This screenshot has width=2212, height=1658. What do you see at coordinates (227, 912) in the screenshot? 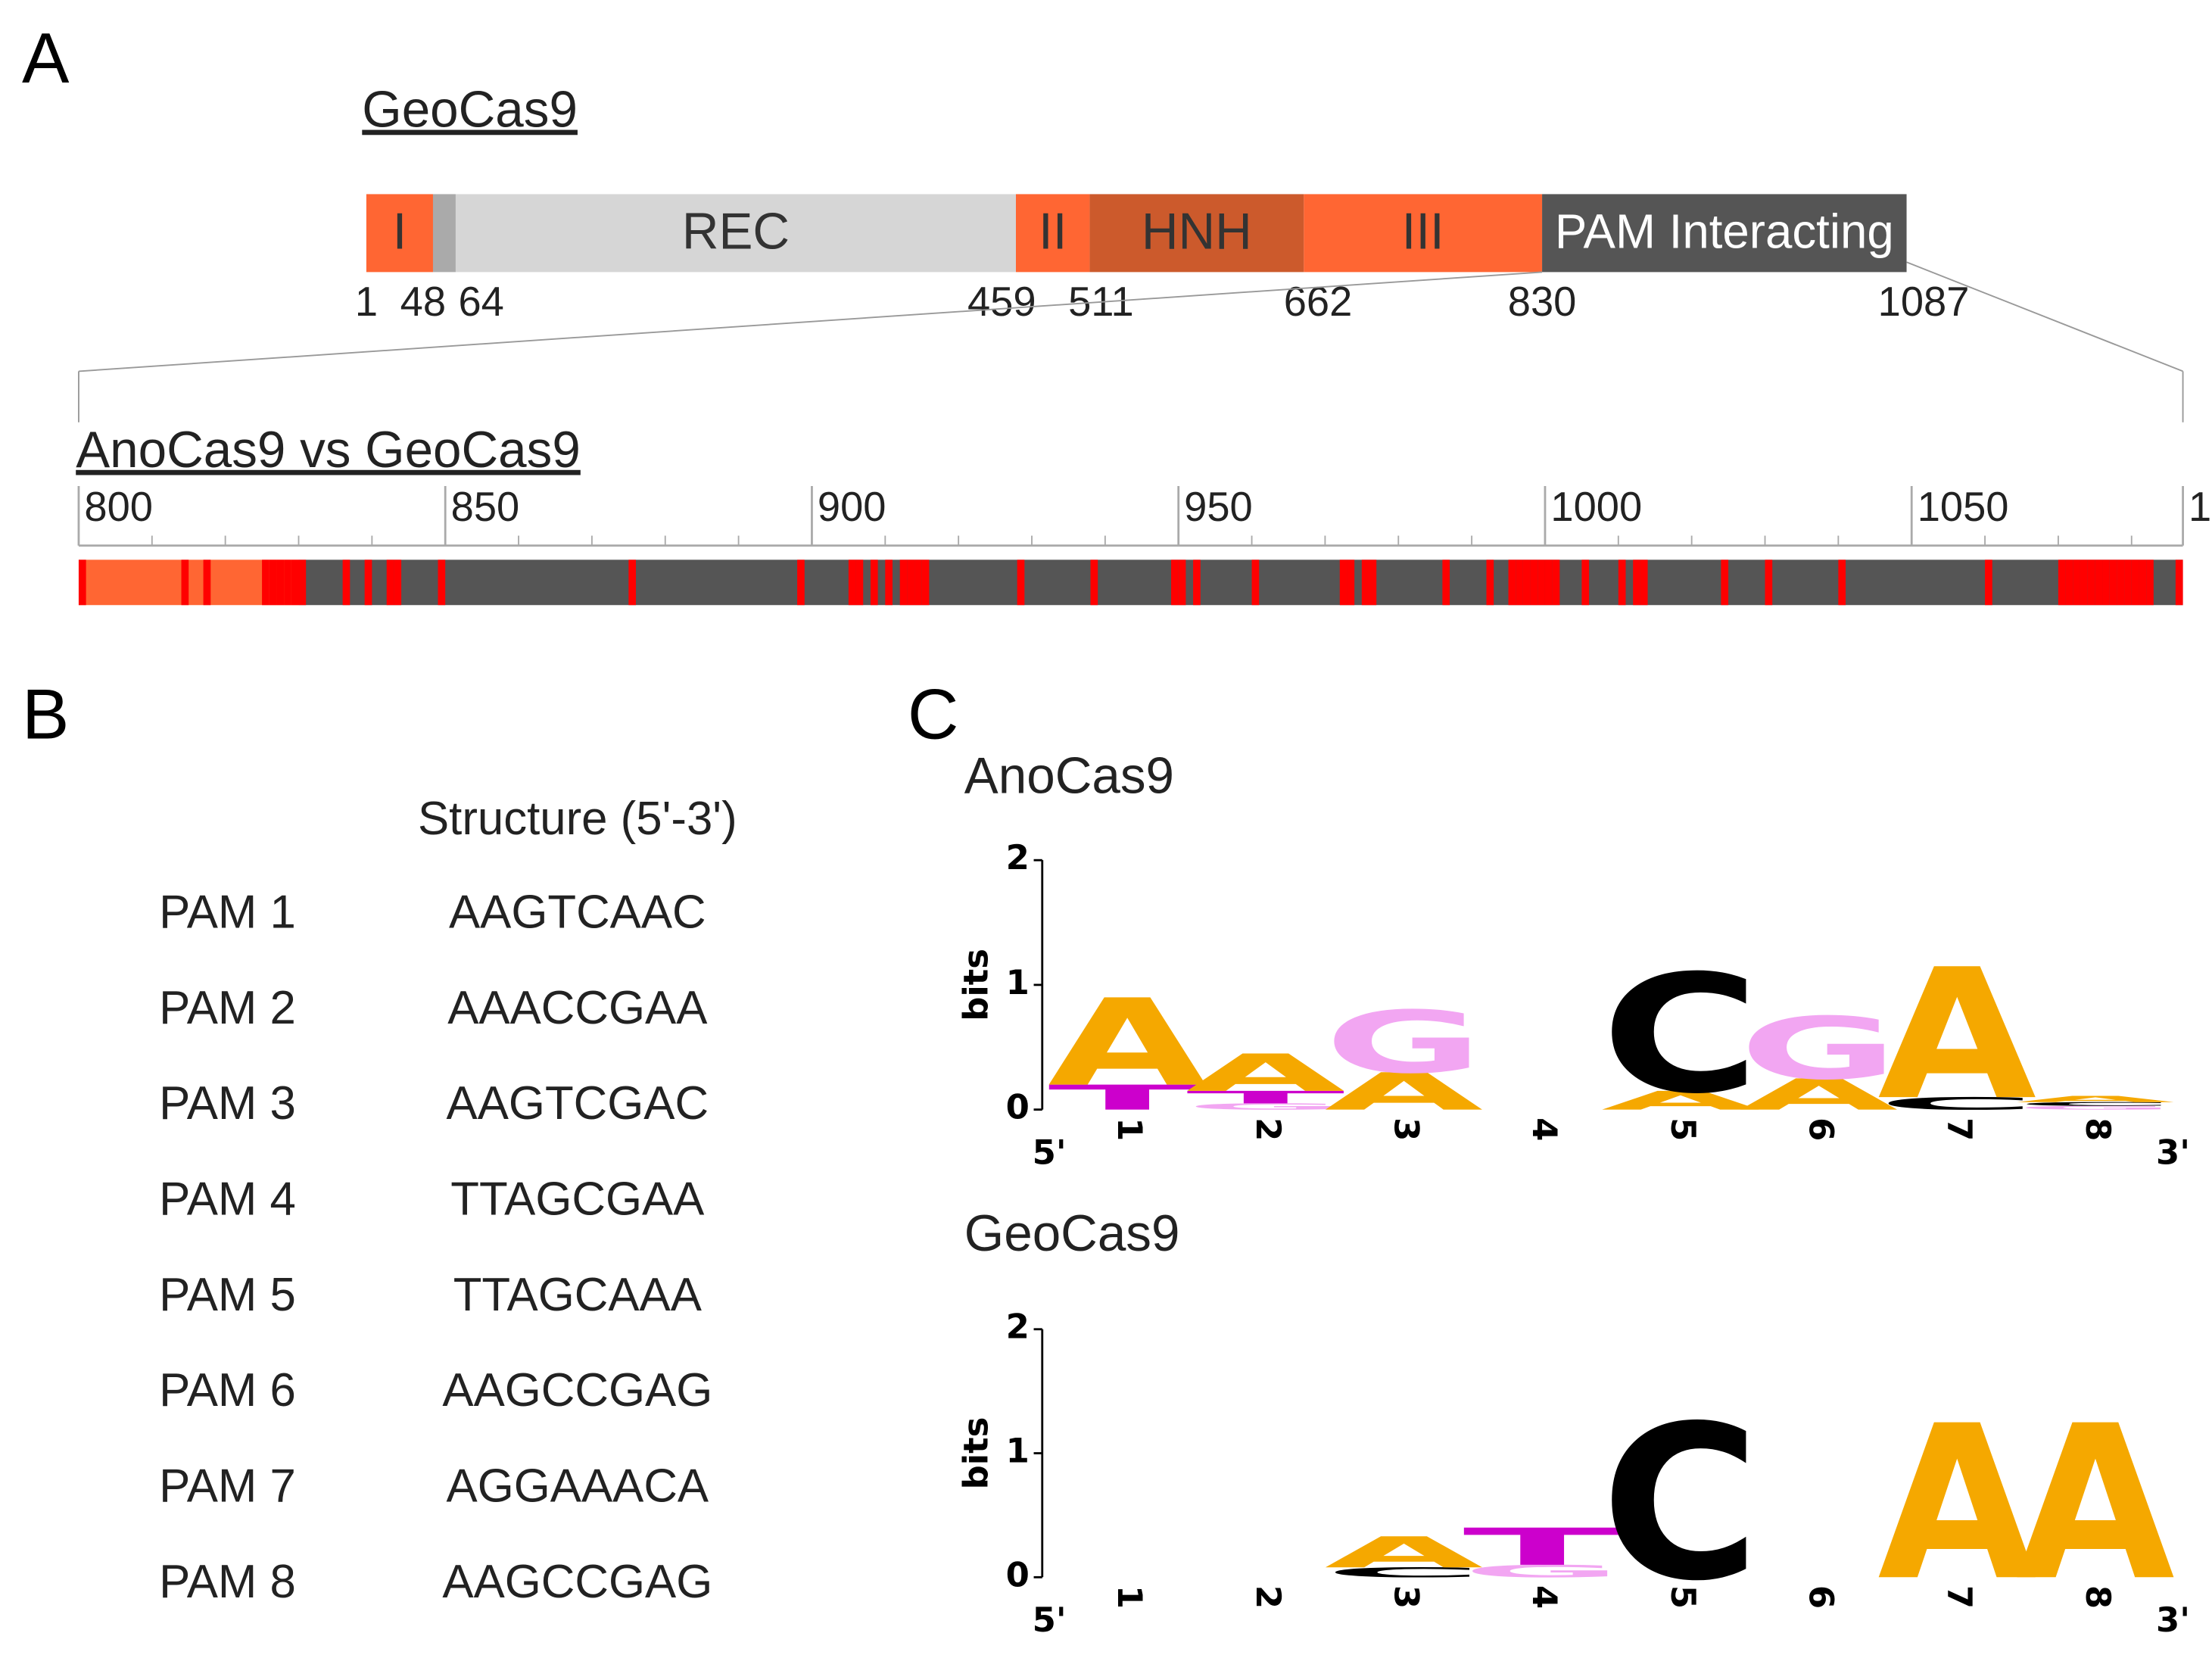
I see `pam-name: PAM 1` at bounding box center [227, 912].